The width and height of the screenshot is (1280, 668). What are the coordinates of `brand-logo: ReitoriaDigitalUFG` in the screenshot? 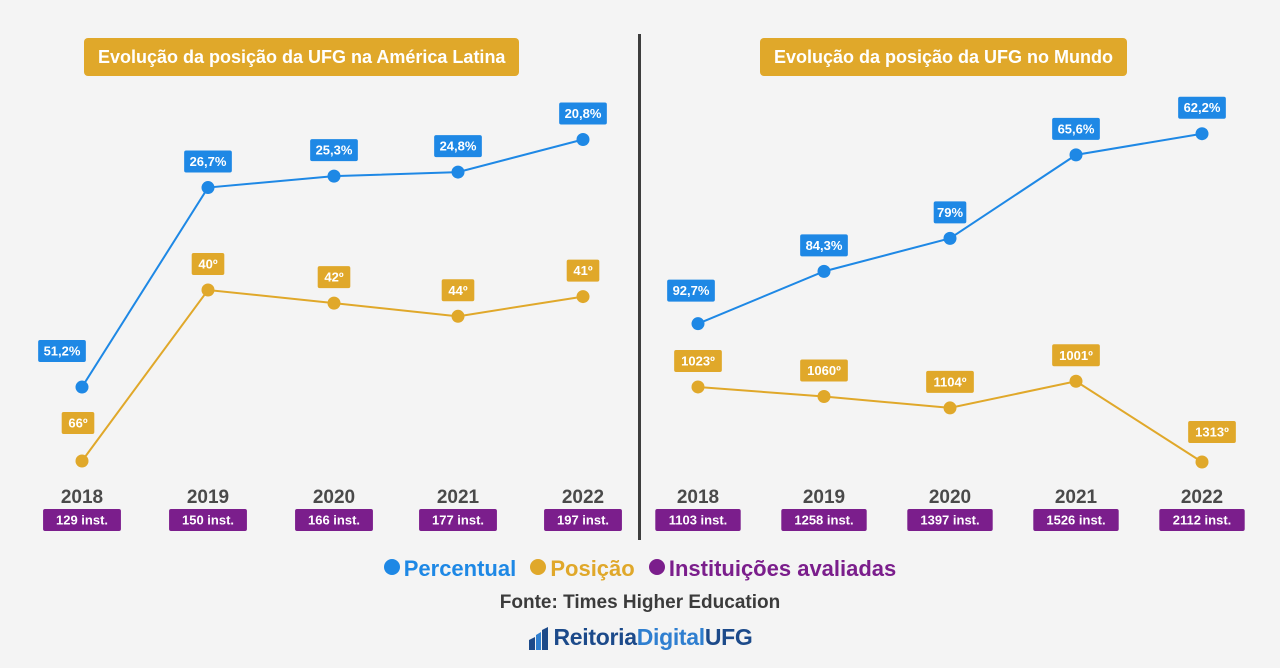 It's located at (640, 640).